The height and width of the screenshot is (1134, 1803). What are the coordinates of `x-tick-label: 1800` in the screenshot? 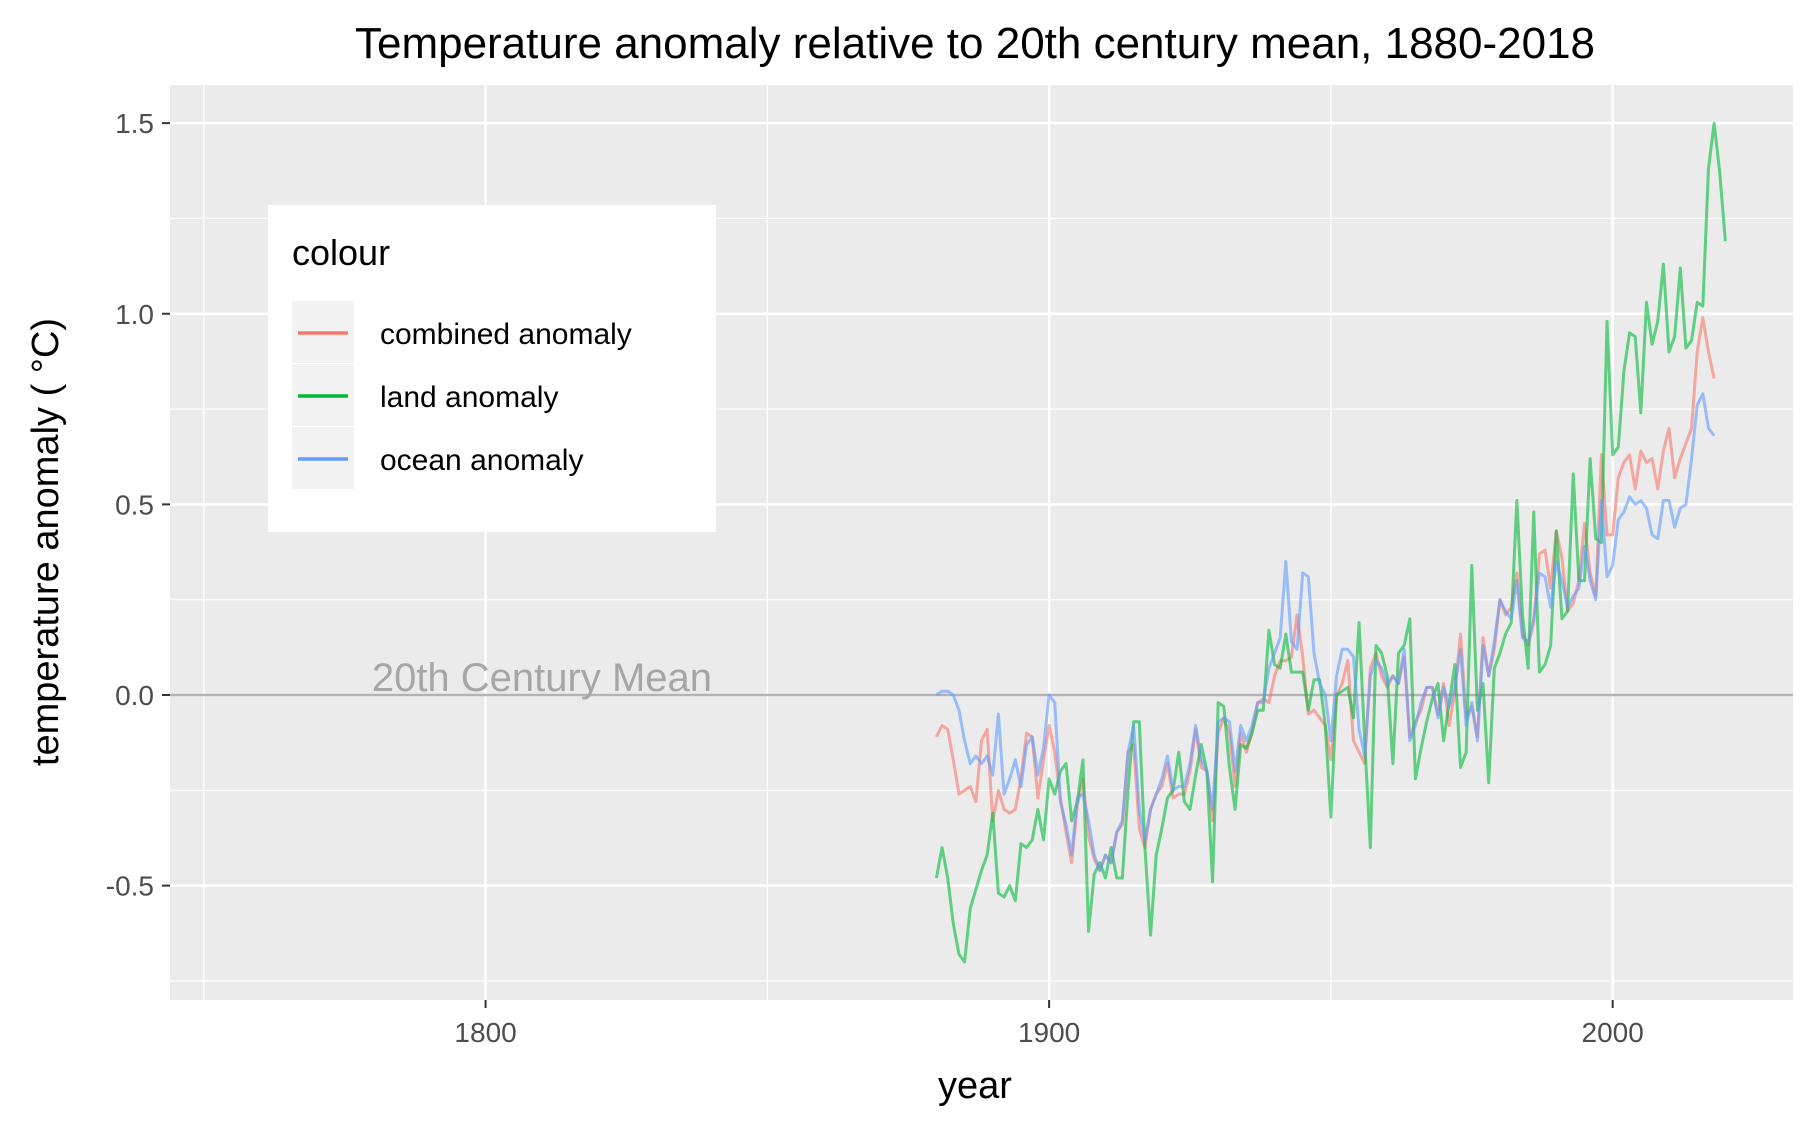 It's located at (485, 1032).